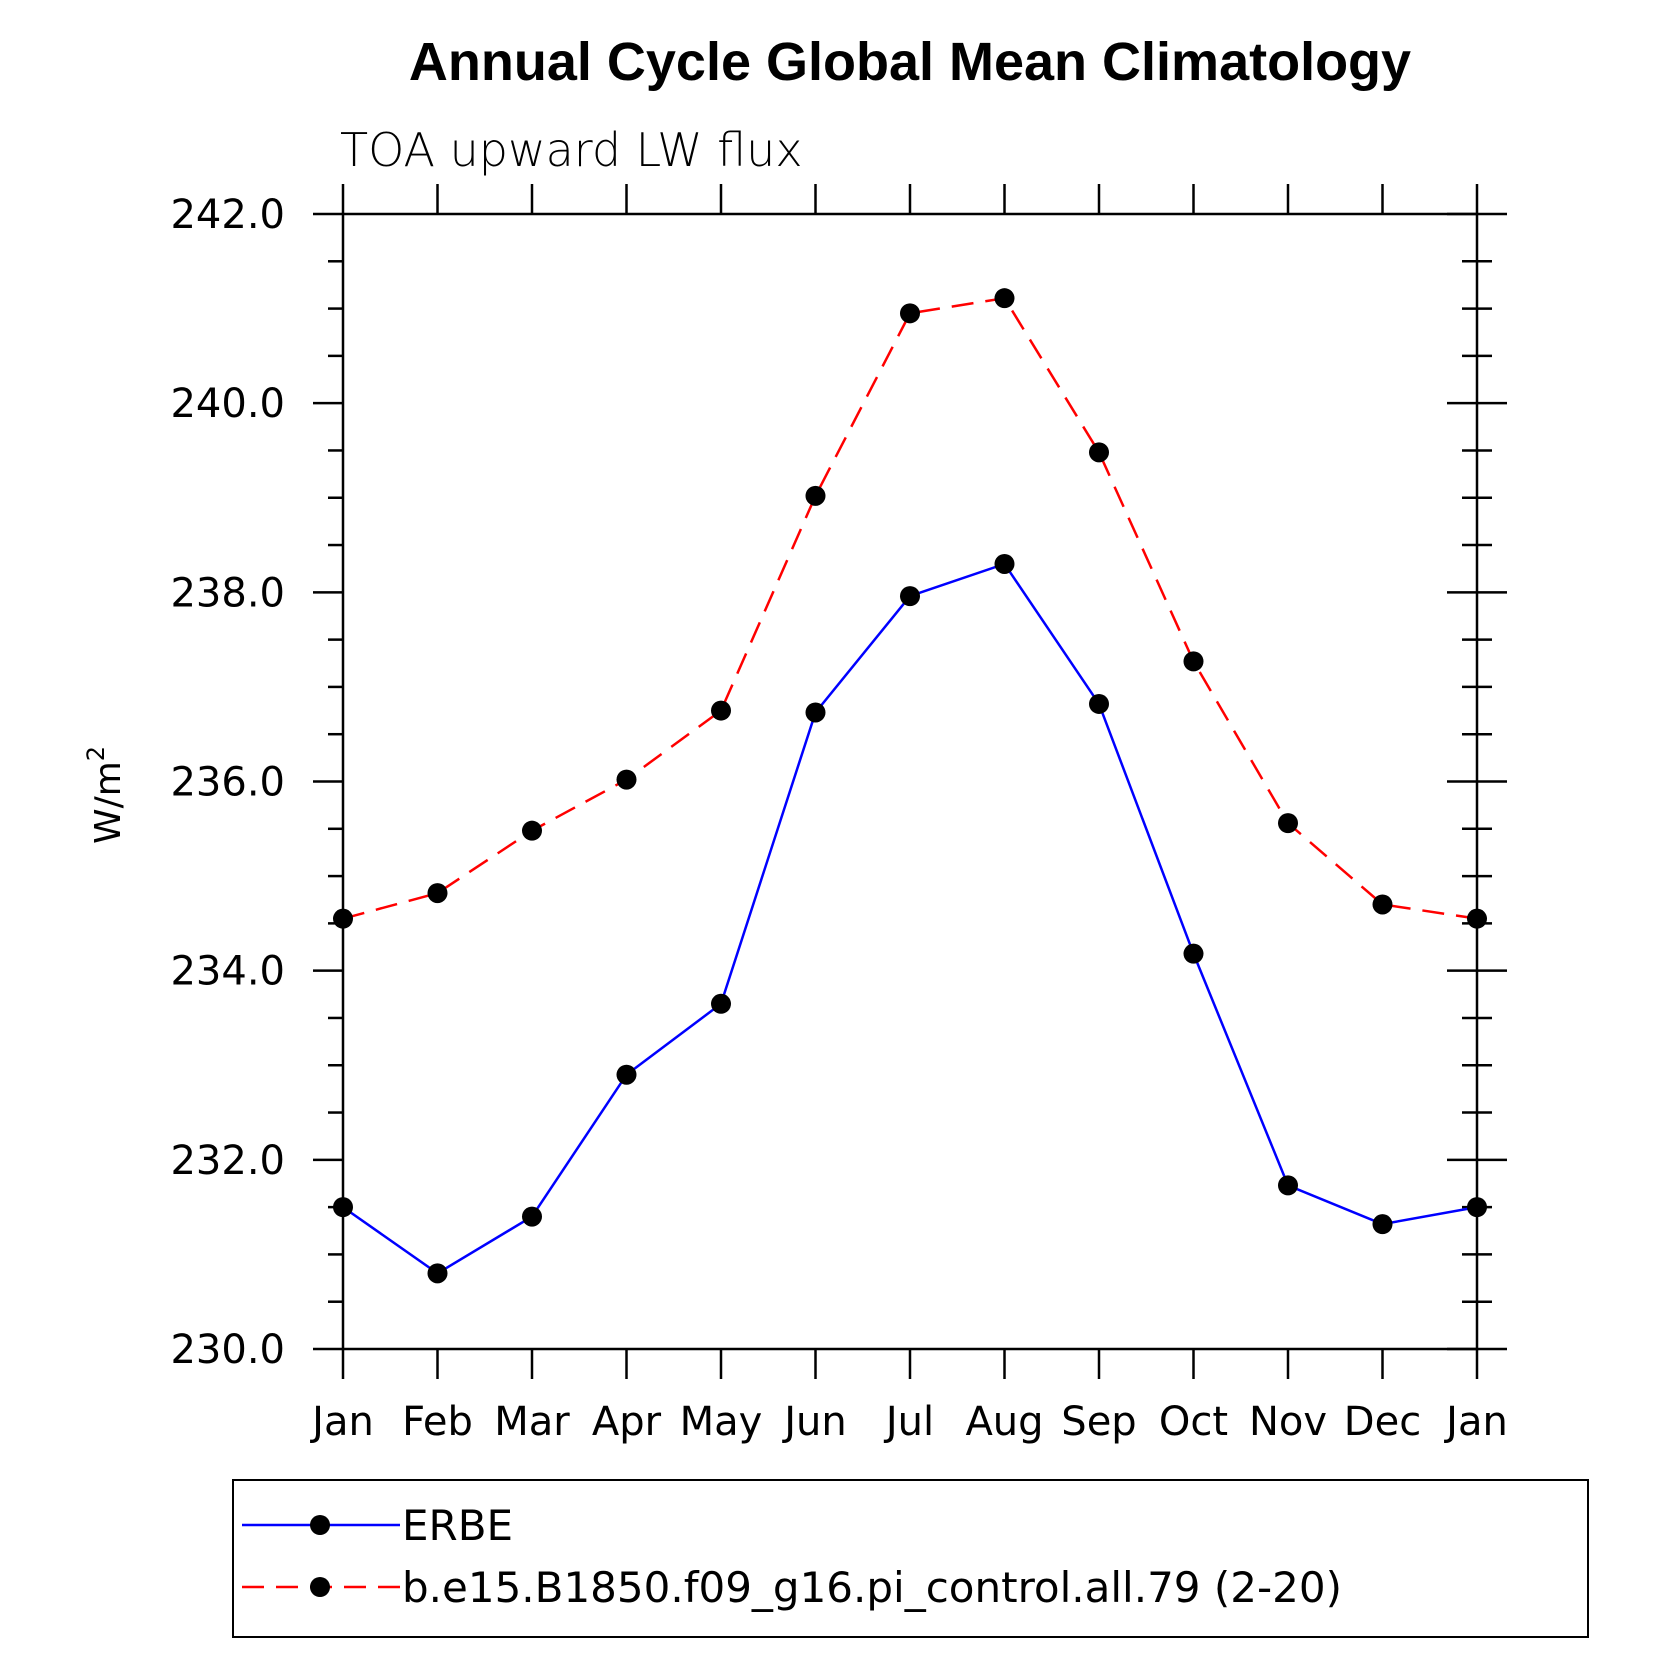 This screenshot has height=1663, width=1663. What do you see at coordinates (910, 62) in the screenshot?
I see `chart-title: Annual Cycle Global Mean Climatology` at bounding box center [910, 62].